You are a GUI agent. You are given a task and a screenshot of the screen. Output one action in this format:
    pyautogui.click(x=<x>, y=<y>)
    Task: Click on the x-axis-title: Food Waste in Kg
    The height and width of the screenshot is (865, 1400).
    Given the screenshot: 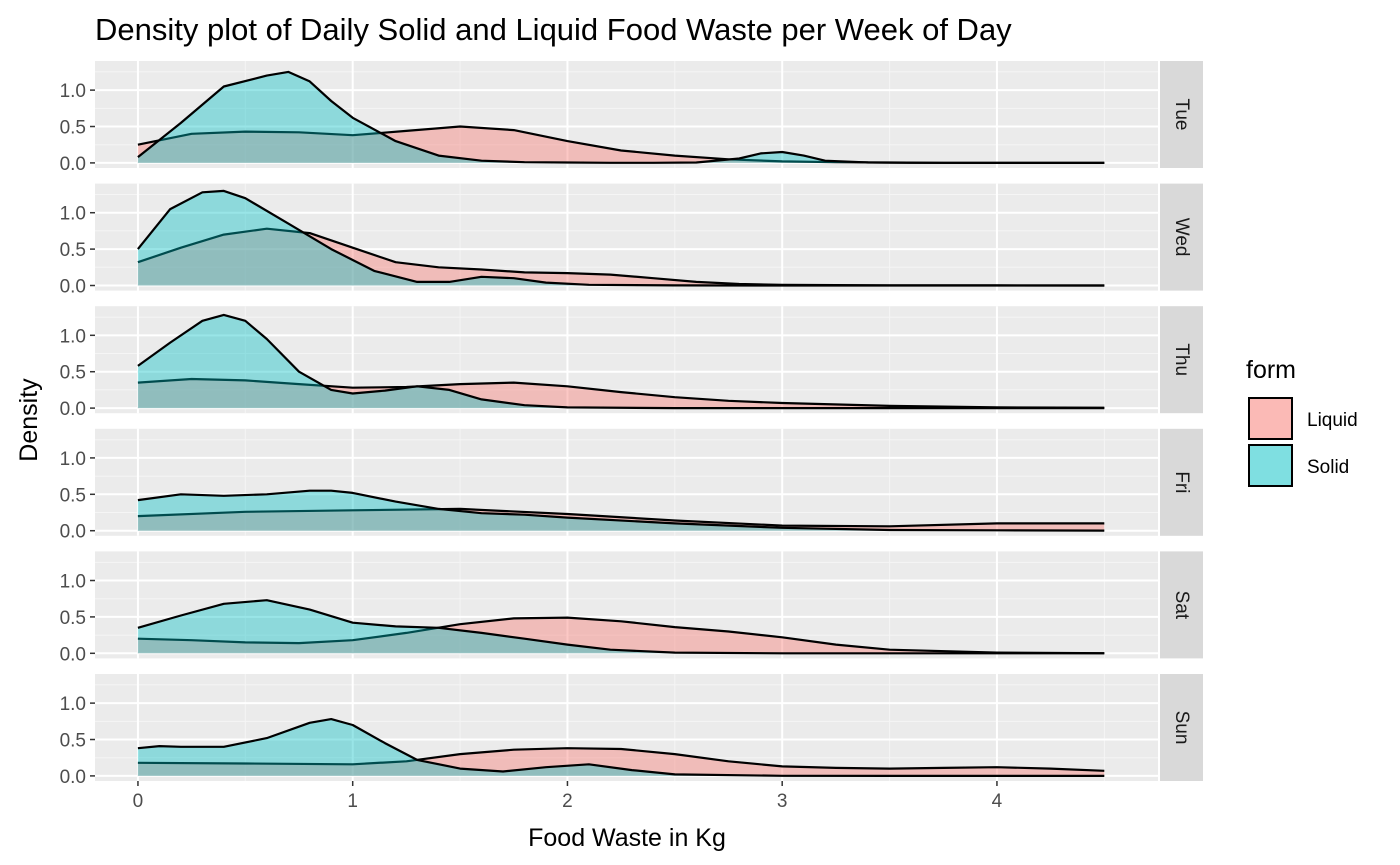 What is the action you would take?
    pyautogui.click(x=627, y=838)
    